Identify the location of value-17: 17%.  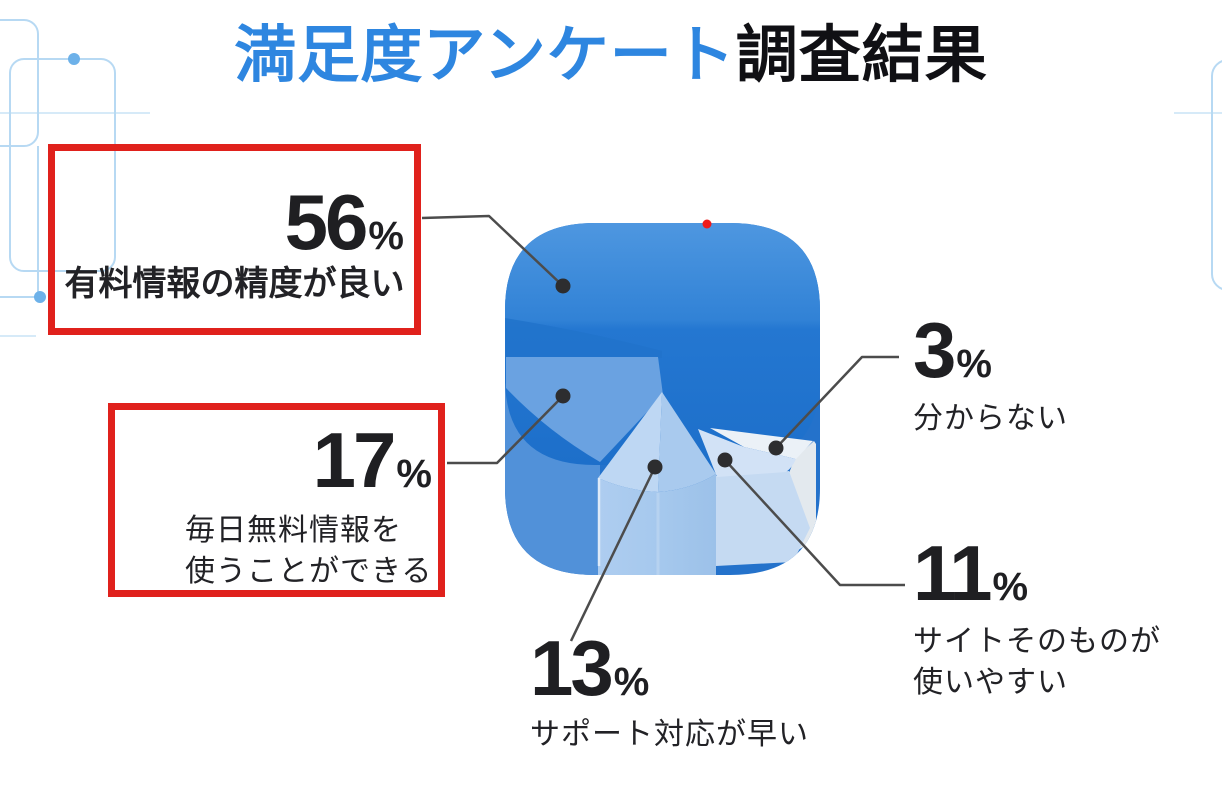
(372, 460).